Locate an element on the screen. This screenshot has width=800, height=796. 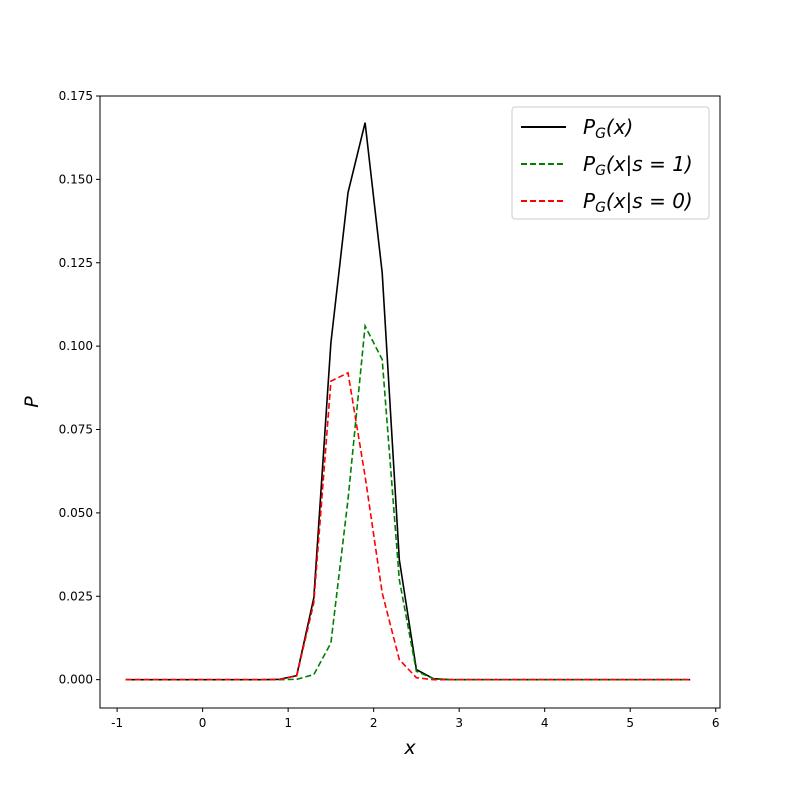
y-tick-label: 0.000 is located at coordinates (76, 680).